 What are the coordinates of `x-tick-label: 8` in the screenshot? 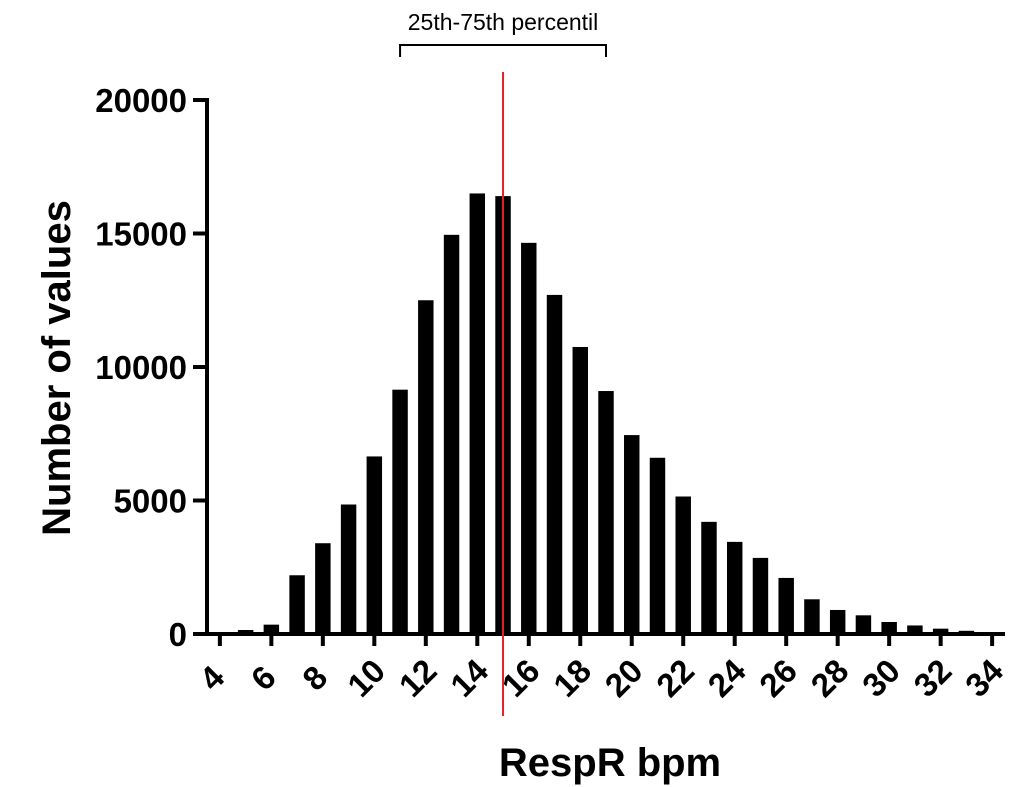 It's located at (314, 677).